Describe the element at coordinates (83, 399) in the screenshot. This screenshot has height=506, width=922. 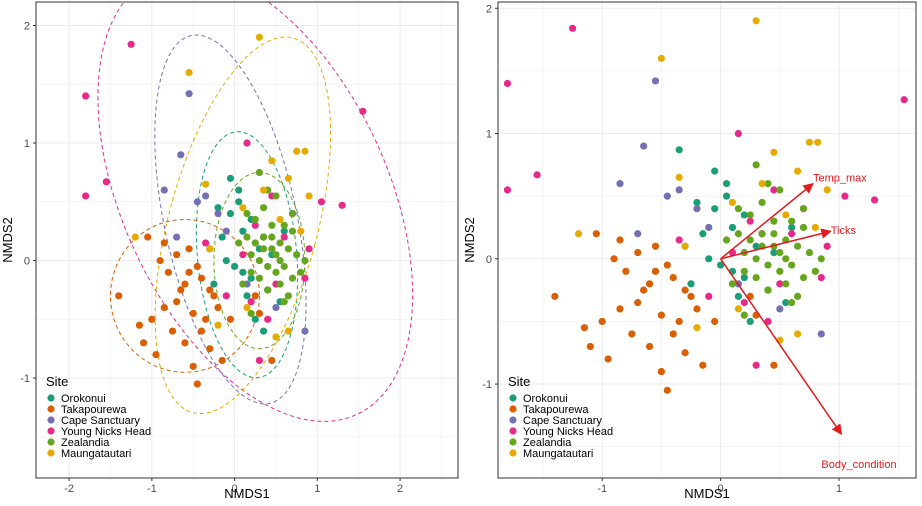
I see `panel1-legend-label: Orokonui` at that location.